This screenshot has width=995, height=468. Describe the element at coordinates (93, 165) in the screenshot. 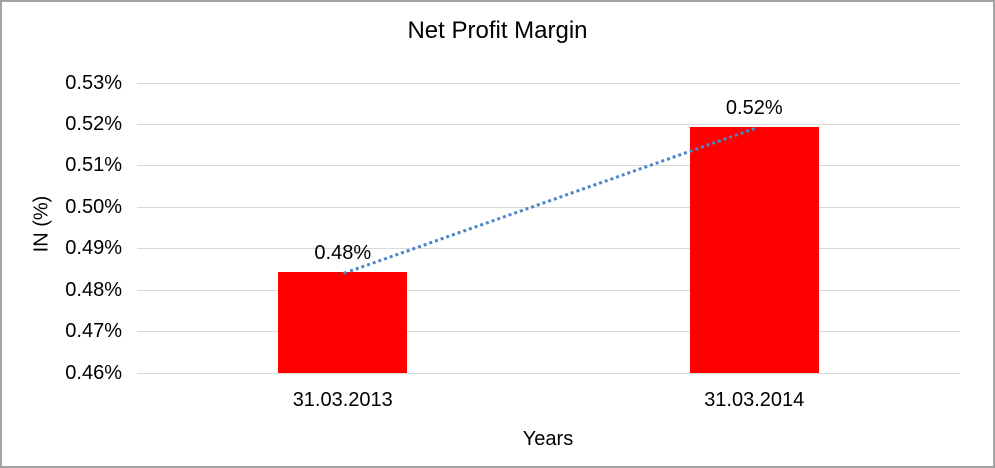

I see `y-tick-label: 0.51%` at that location.